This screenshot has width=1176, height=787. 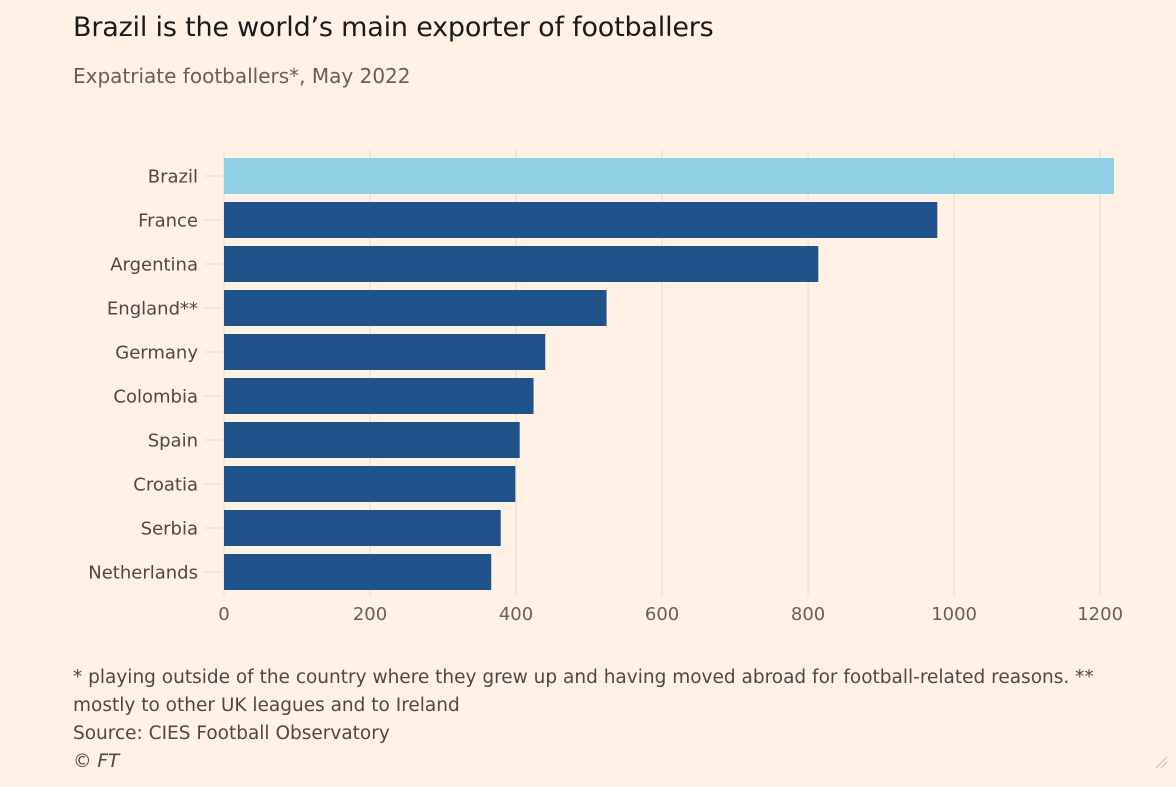 I want to click on bar-serbia, so click(x=362, y=528).